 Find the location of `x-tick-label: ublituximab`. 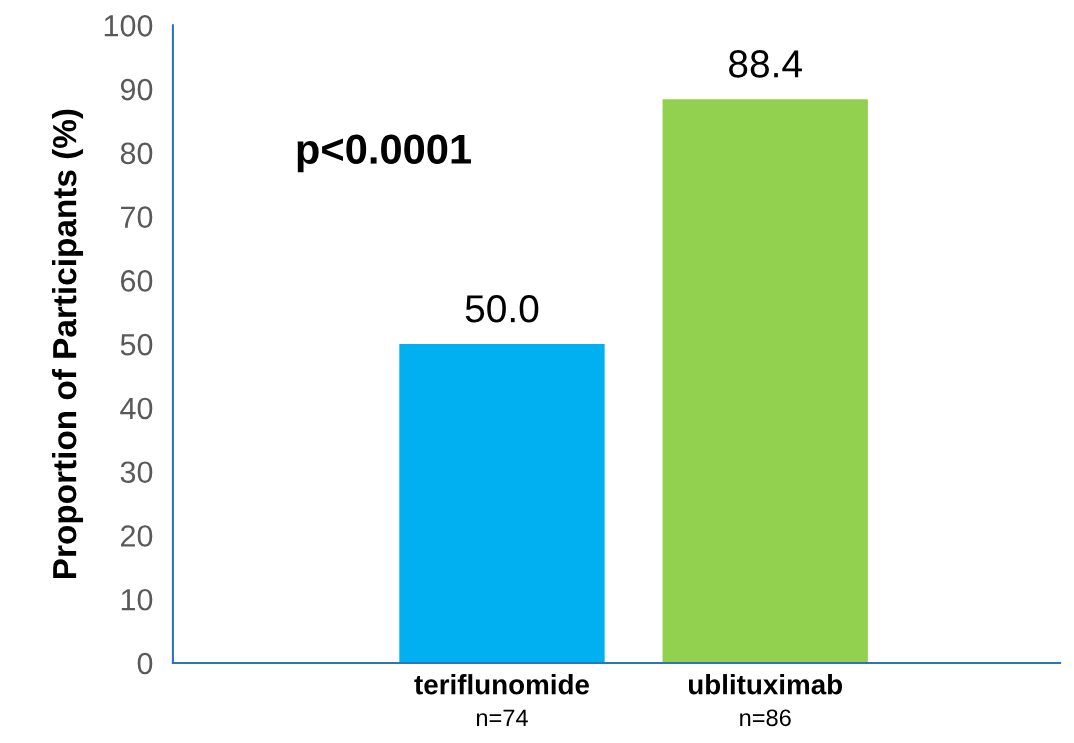

x-tick-label: ublituximab is located at coordinates (766, 684).